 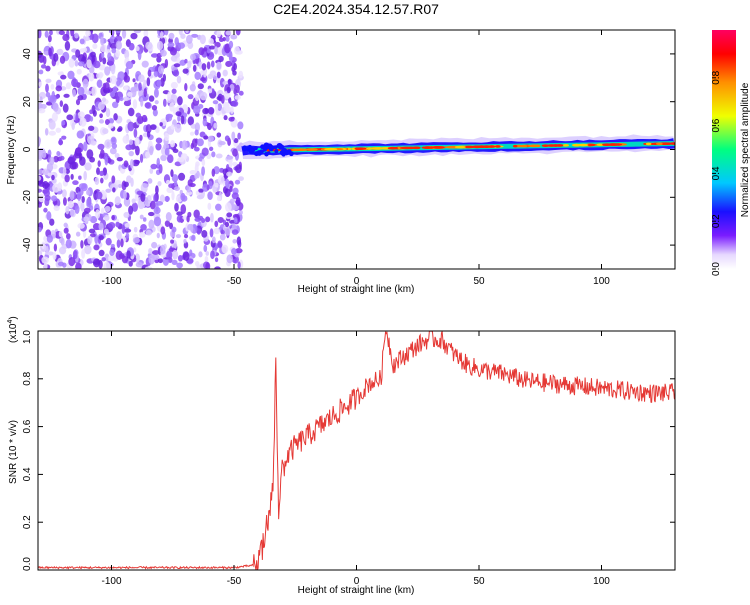 What do you see at coordinates (724, 149) in the screenshot?
I see `colorbar-gradient` at bounding box center [724, 149].